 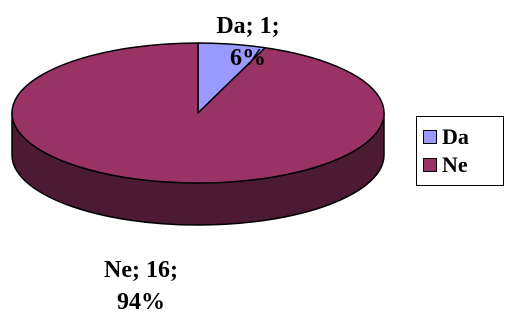 I want to click on legend-item-da: Da, so click(x=446, y=137).